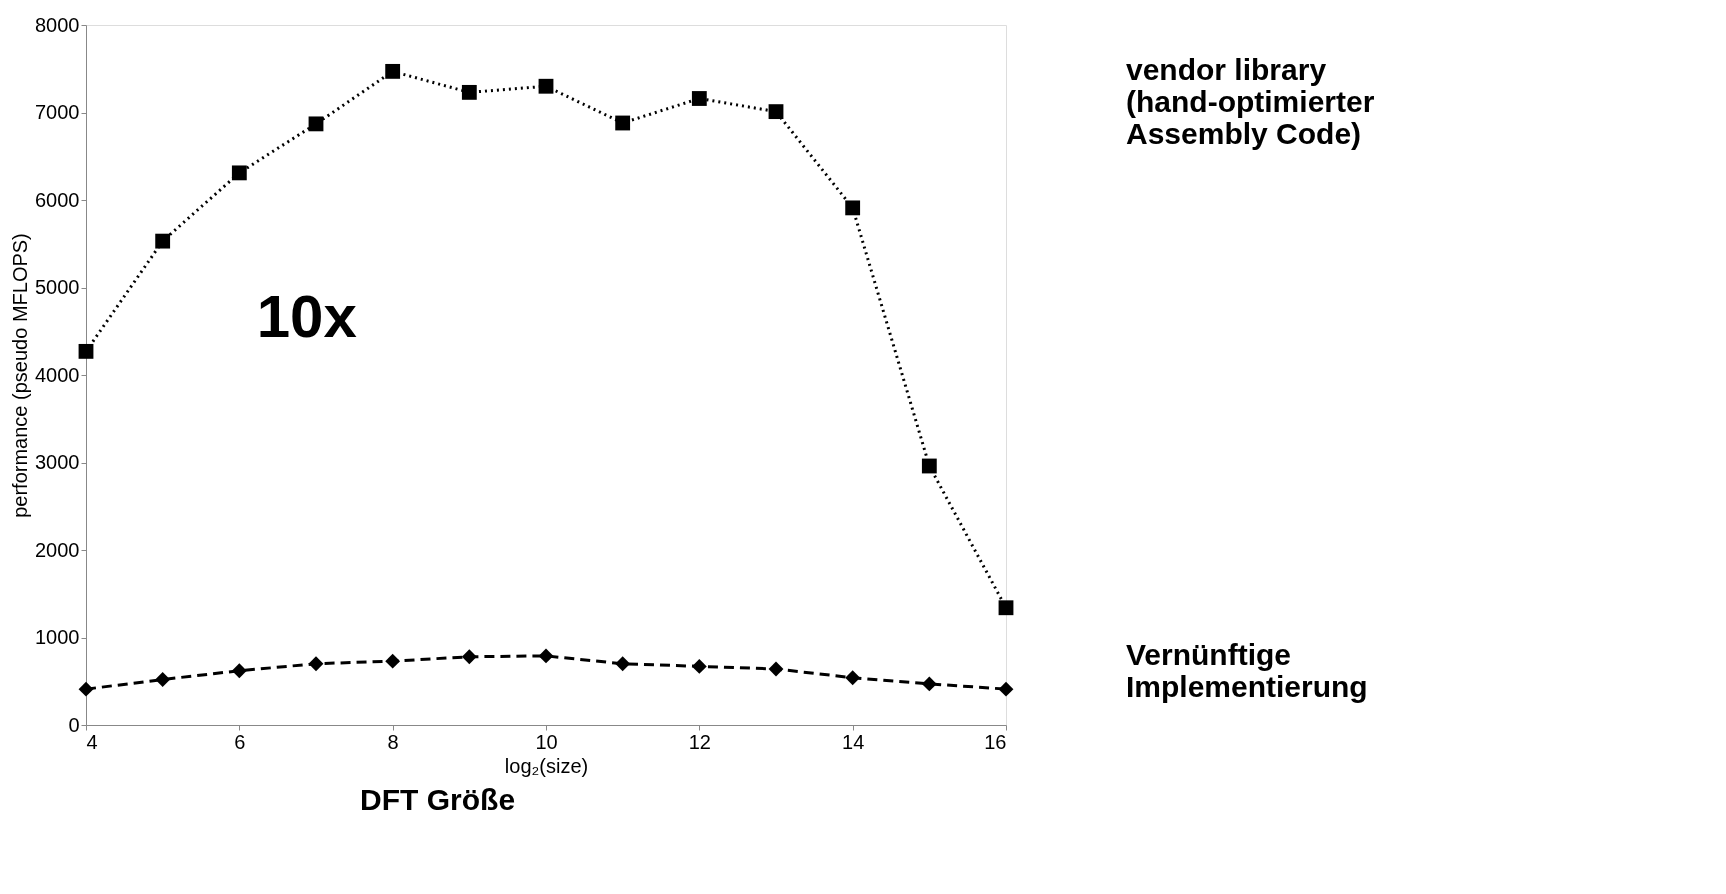 The image size is (1726, 894). Describe the element at coordinates (74, 724) in the screenshot. I see `y-tick-label: 0` at that location.